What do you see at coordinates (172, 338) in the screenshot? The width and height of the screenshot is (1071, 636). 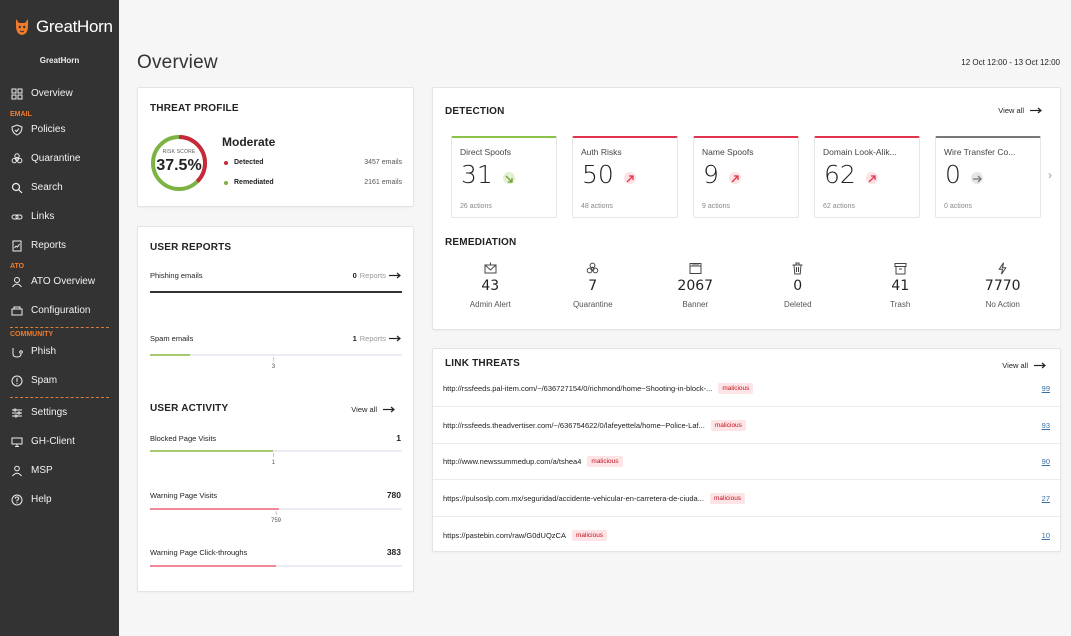 I see `spam-emails-label: Spam emails` at bounding box center [172, 338].